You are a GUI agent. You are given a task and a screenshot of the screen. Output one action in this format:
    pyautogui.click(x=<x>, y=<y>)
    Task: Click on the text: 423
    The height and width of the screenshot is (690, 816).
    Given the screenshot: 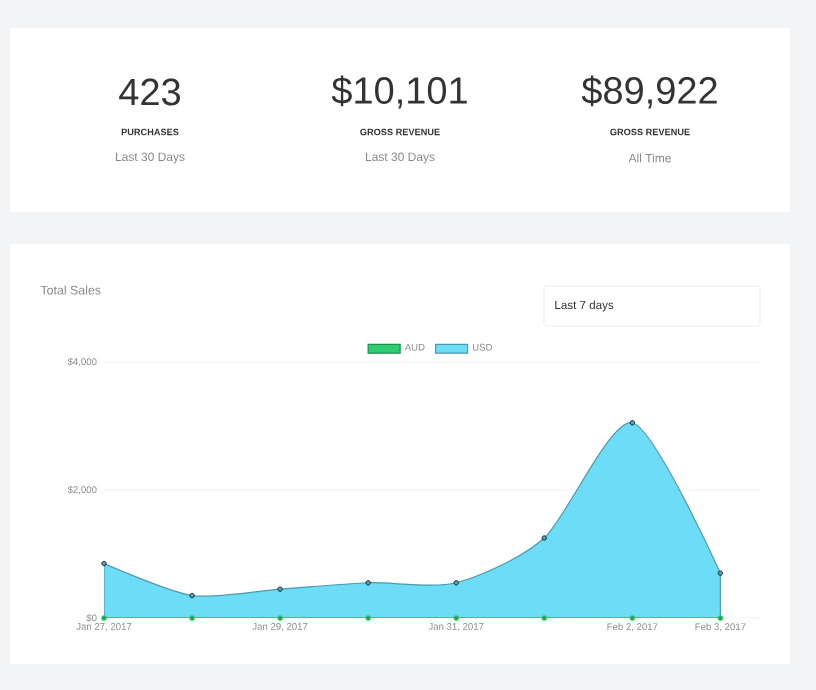 What is the action you would take?
    pyautogui.click(x=150, y=92)
    